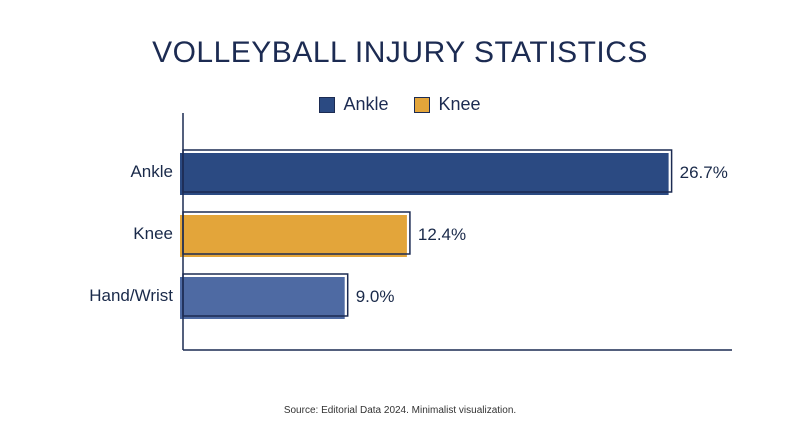 The width and height of the screenshot is (800, 447). I want to click on value-label-knee: 12.4%, so click(442, 234).